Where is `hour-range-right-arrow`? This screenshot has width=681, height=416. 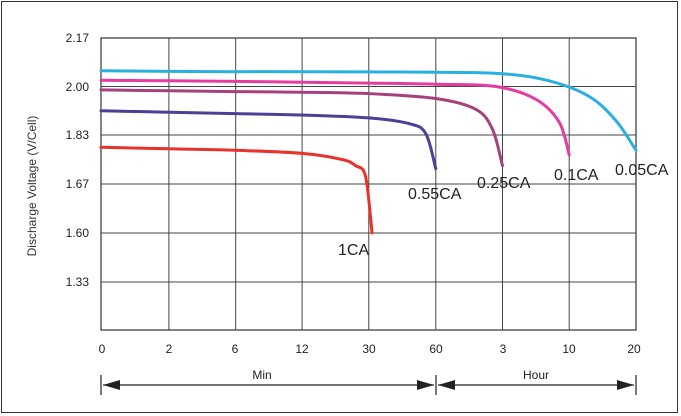
hour-range-right-arrow is located at coordinates (625, 385).